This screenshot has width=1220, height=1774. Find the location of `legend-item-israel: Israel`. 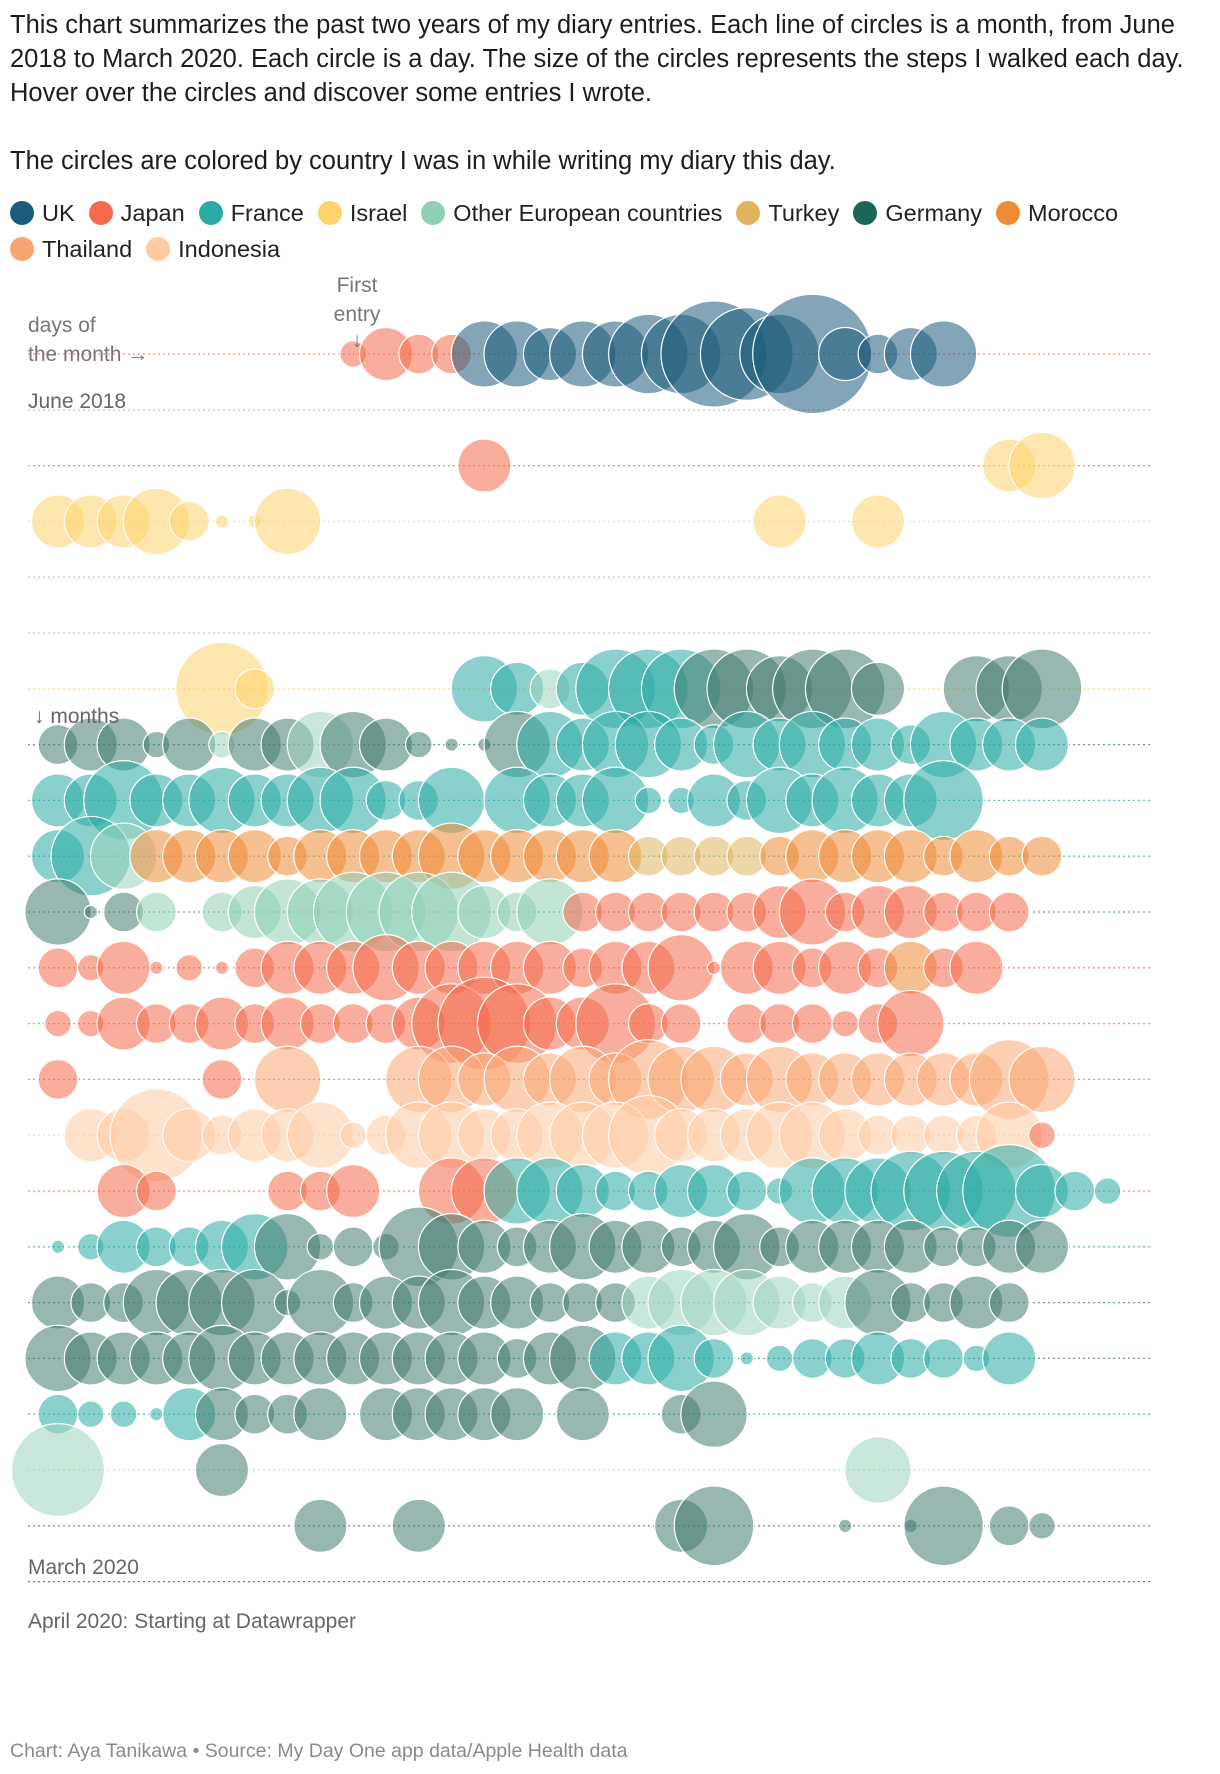

legend-item-israel: Israel is located at coordinates (362, 213).